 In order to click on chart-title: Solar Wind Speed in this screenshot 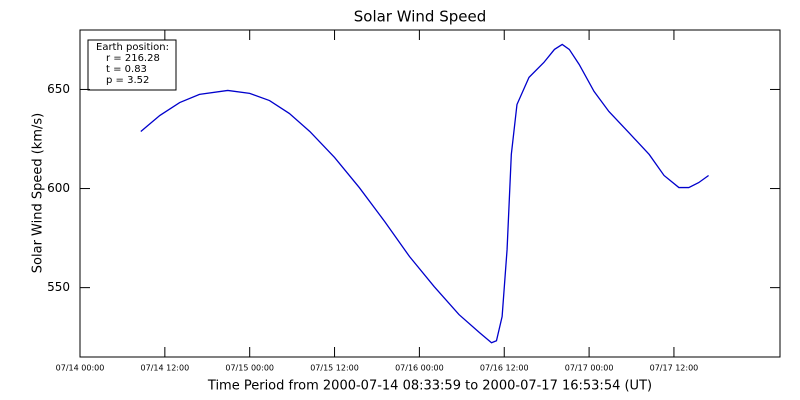, I will do `click(420, 17)`.